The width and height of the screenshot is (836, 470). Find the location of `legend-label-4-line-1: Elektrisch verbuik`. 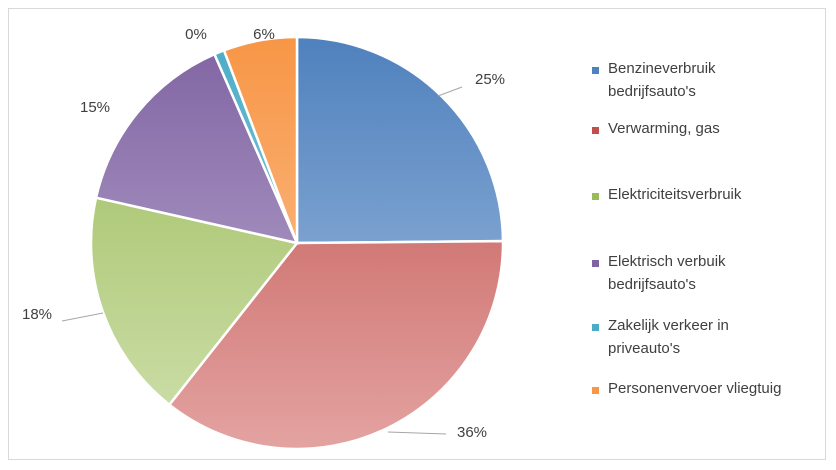

legend-label-4-line-1: Elektrisch verbuik is located at coordinates (667, 261).